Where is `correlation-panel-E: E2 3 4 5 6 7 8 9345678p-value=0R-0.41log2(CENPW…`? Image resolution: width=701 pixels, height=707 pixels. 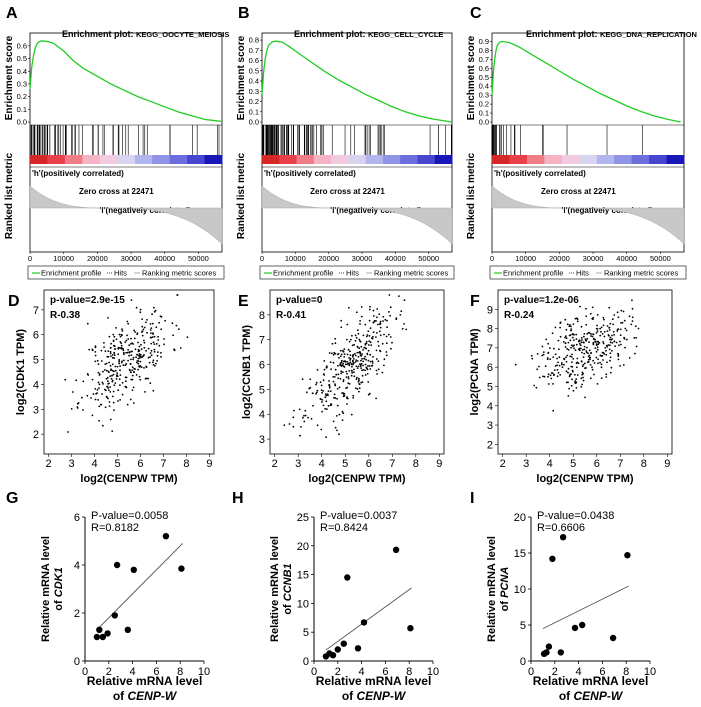
correlation-panel-E: E2 3 4 5 6 7 8 9345678p-value=0R-0.41log2(CENPW… is located at coordinates (341, 387).